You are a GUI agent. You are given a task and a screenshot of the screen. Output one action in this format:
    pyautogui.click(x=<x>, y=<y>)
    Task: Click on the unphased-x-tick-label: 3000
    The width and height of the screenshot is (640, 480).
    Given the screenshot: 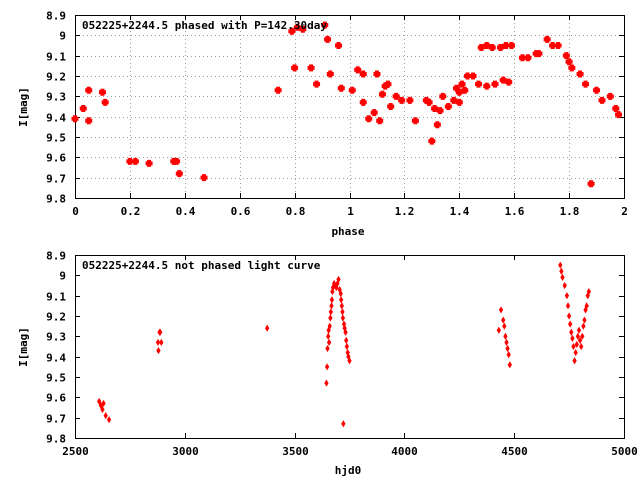 What is the action you would take?
    pyautogui.click(x=185, y=451)
    